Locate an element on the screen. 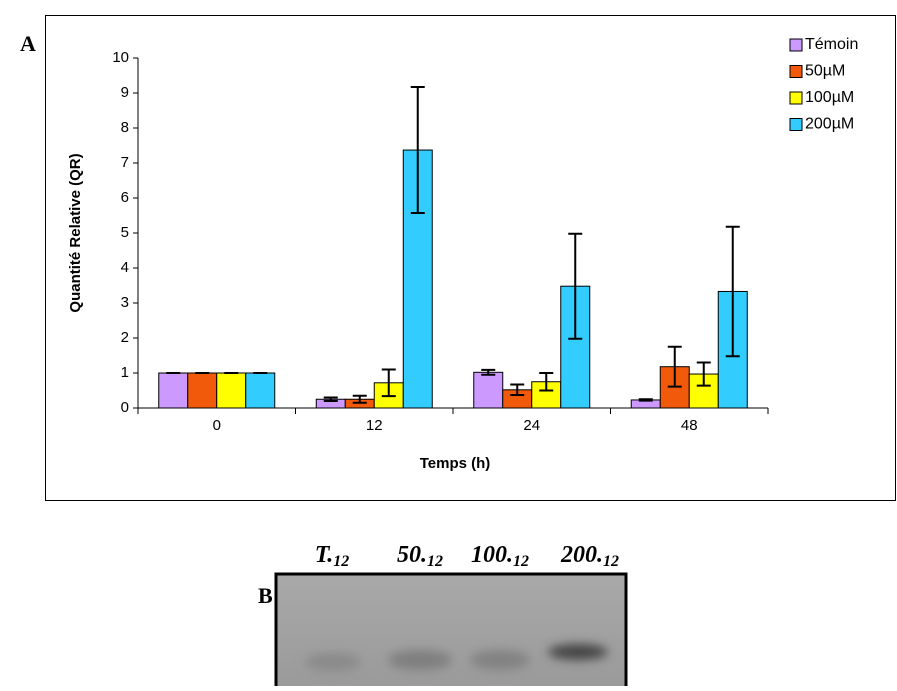 The height and width of the screenshot is (691, 897). y-tick-label: 1 is located at coordinates (125, 372).